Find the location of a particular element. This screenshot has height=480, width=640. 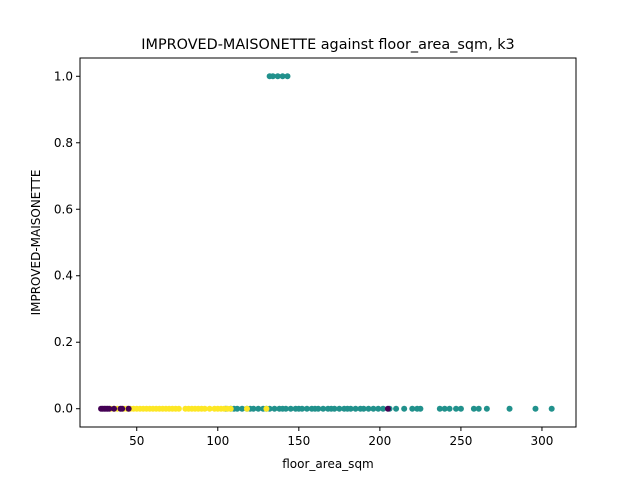

x-axis-label: floor_area_sqm is located at coordinates (328, 464).